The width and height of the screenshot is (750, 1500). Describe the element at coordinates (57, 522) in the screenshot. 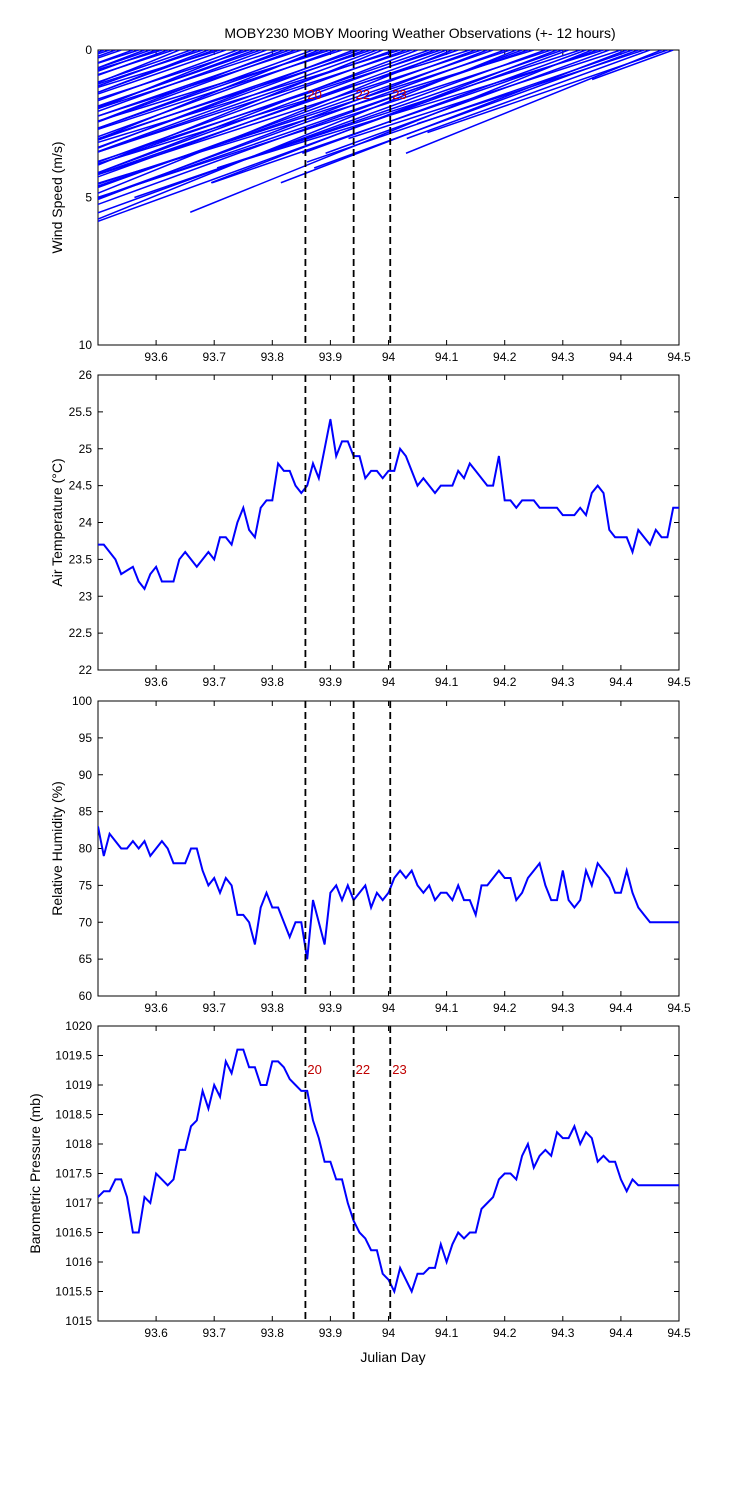

I see `y-axis-label: Air Temperature (°C)` at that location.